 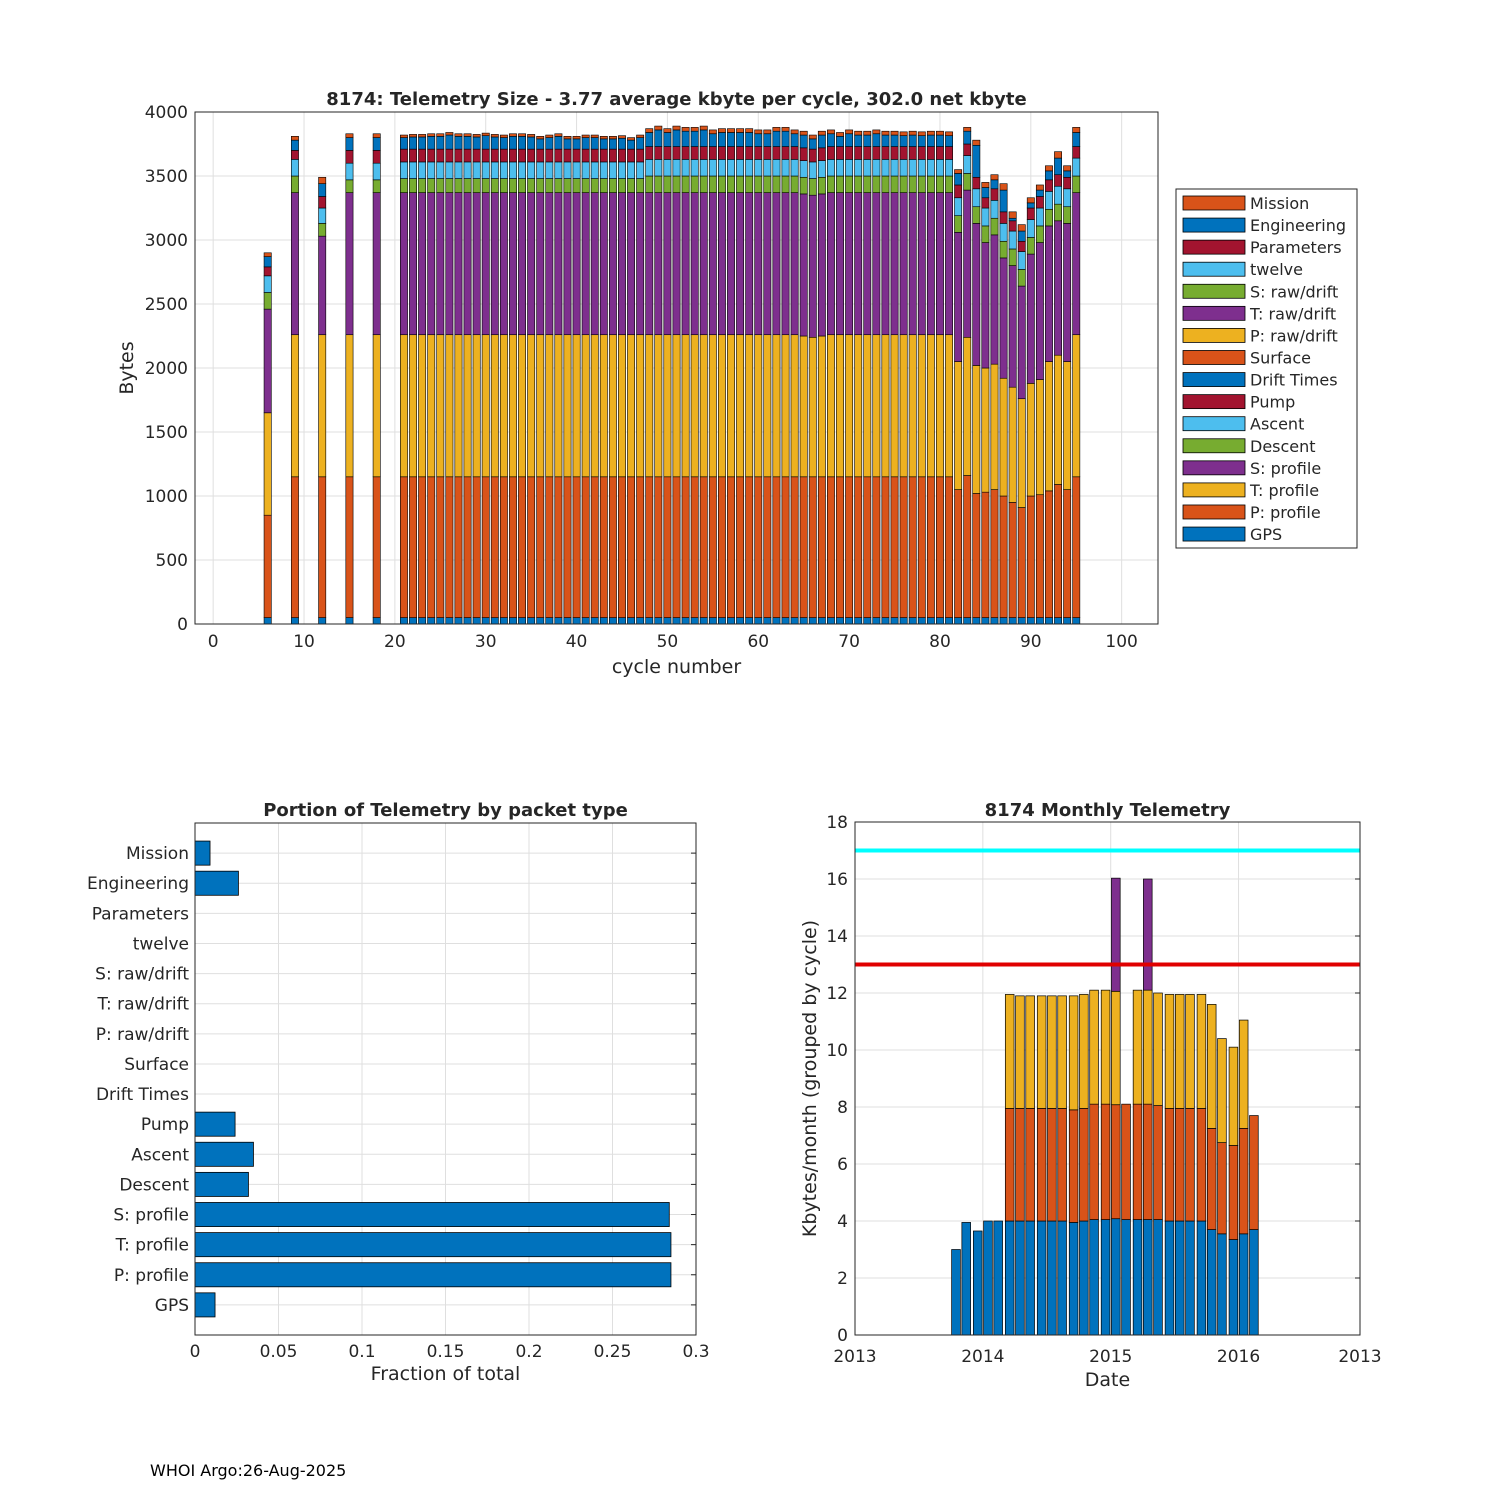 I want to click on legend-label: GPS, so click(x=1266, y=534).